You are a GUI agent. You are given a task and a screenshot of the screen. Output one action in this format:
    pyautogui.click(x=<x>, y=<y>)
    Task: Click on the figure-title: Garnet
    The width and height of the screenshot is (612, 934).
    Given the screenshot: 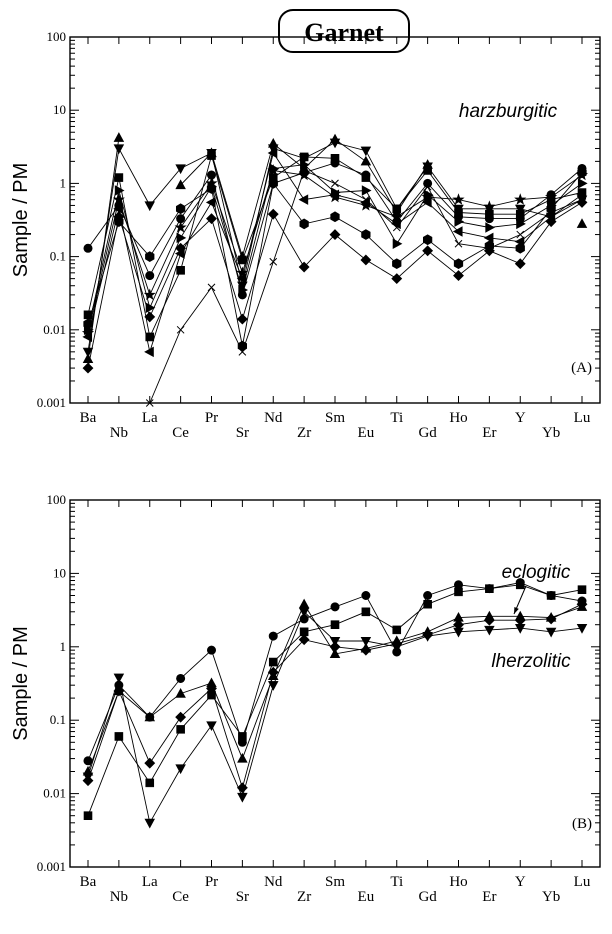 What is the action you would take?
    pyautogui.click(x=344, y=31)
    